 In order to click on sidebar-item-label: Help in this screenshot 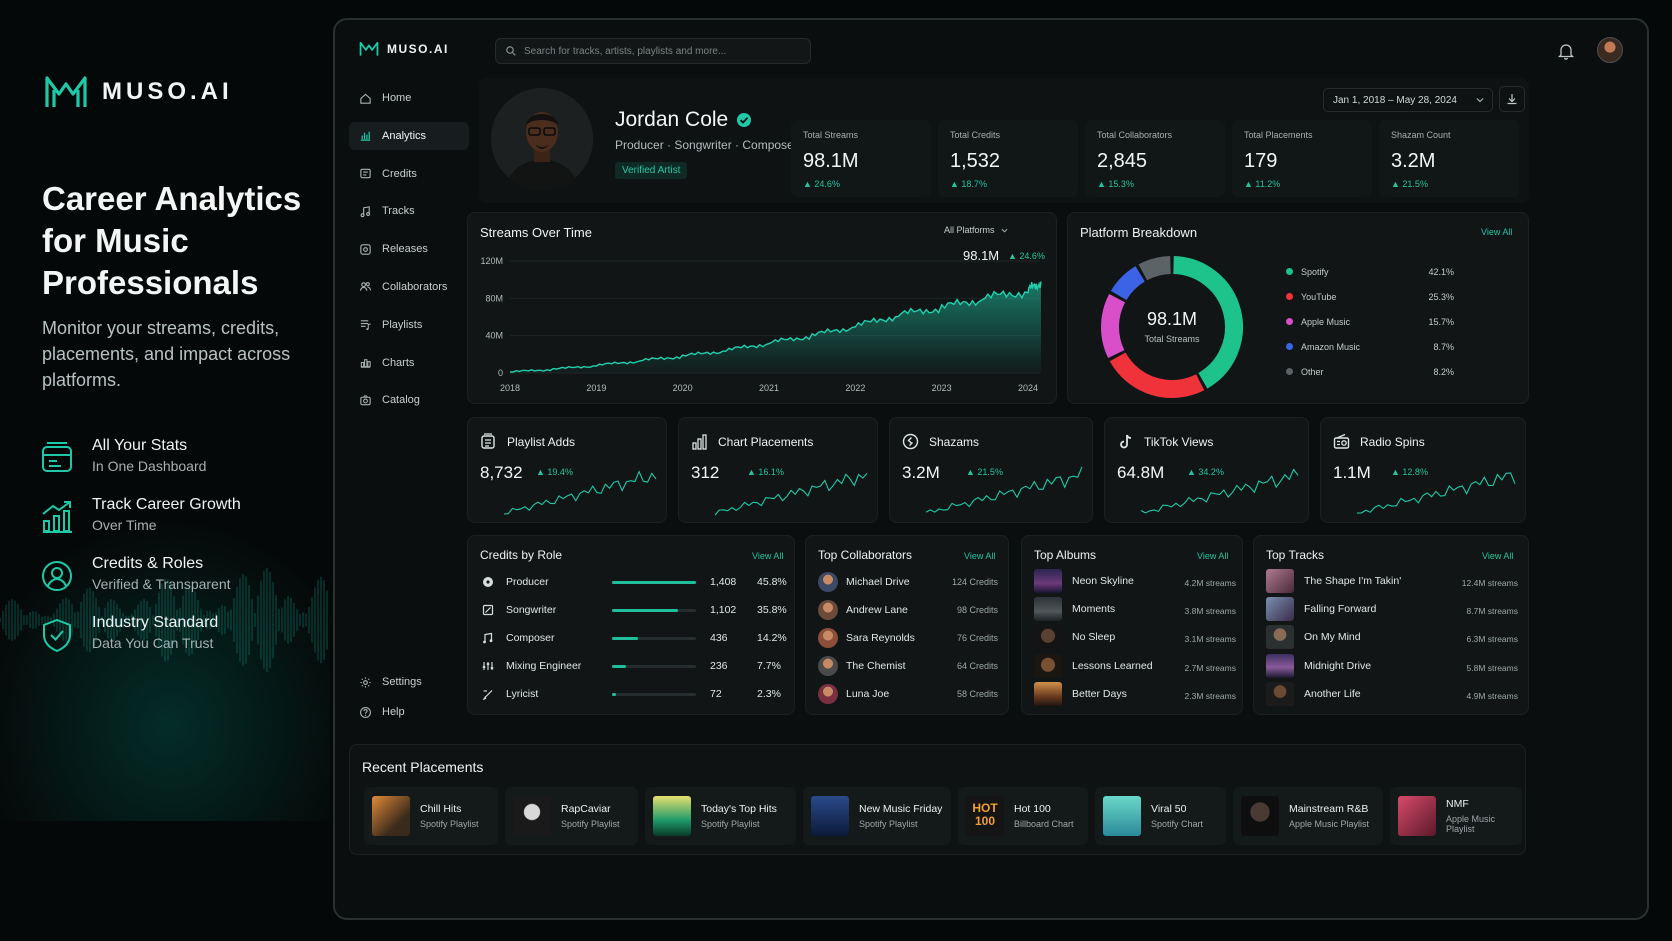, I will do `click(393, 712)`.